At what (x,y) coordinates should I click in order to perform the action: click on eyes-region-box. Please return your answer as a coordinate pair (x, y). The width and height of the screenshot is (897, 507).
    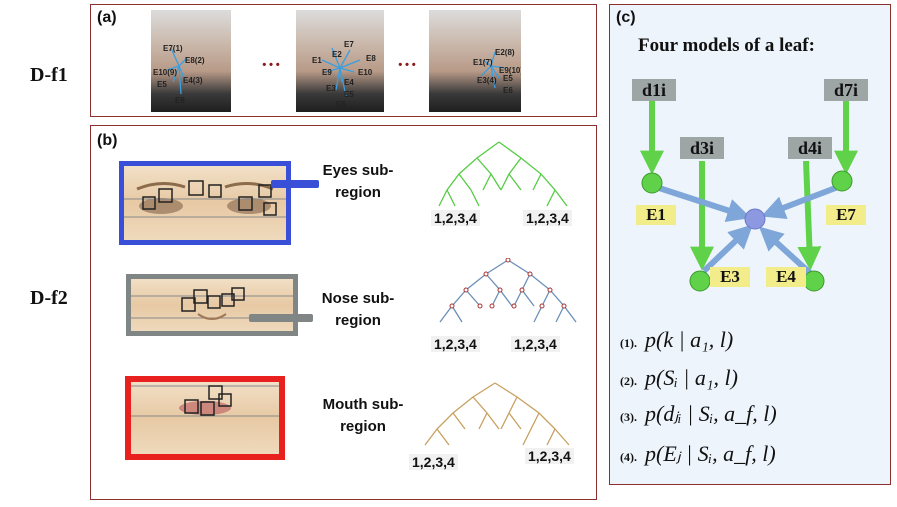
    Looking at the image, I should click on (205, 203).